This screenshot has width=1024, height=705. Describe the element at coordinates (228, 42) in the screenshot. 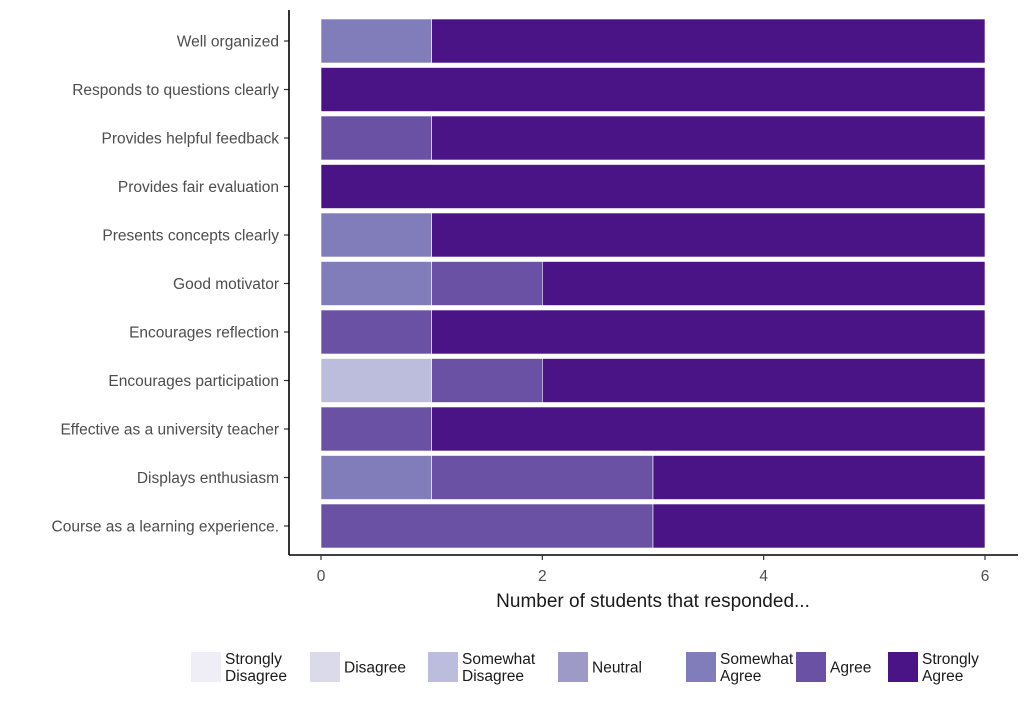

I see `y-tick-label: Well organized` at that location.